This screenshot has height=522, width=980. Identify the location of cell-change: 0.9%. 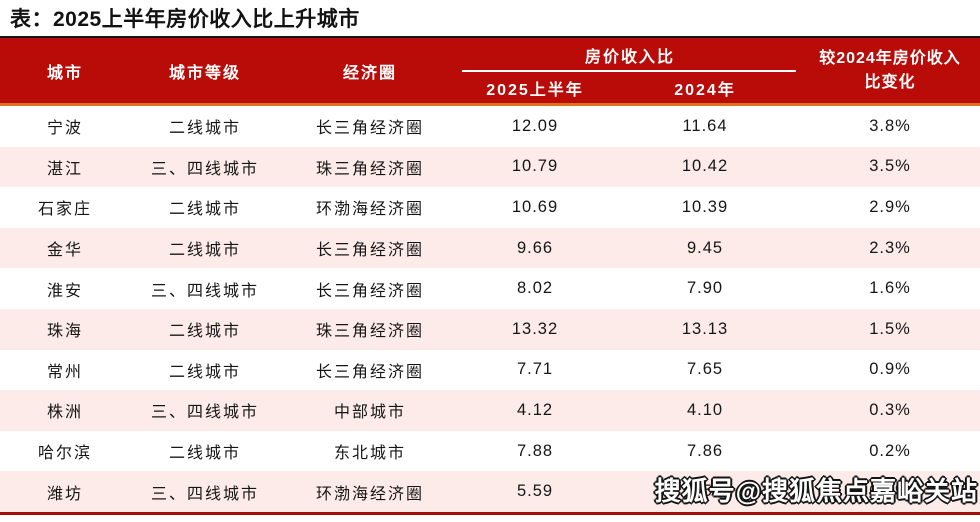
(890, 369).